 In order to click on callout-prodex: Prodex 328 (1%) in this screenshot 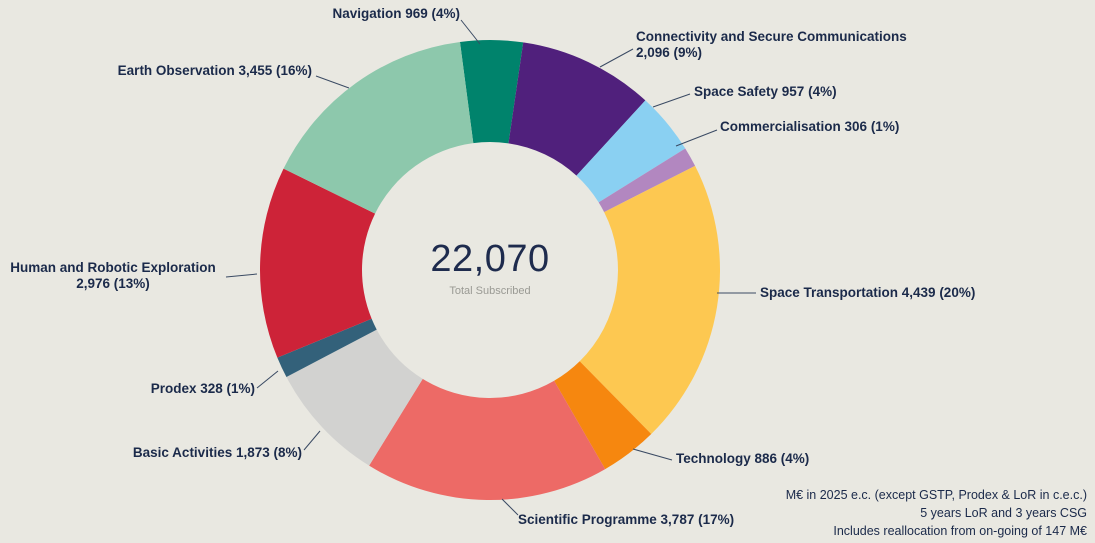, I will do `click(202, 388)`.